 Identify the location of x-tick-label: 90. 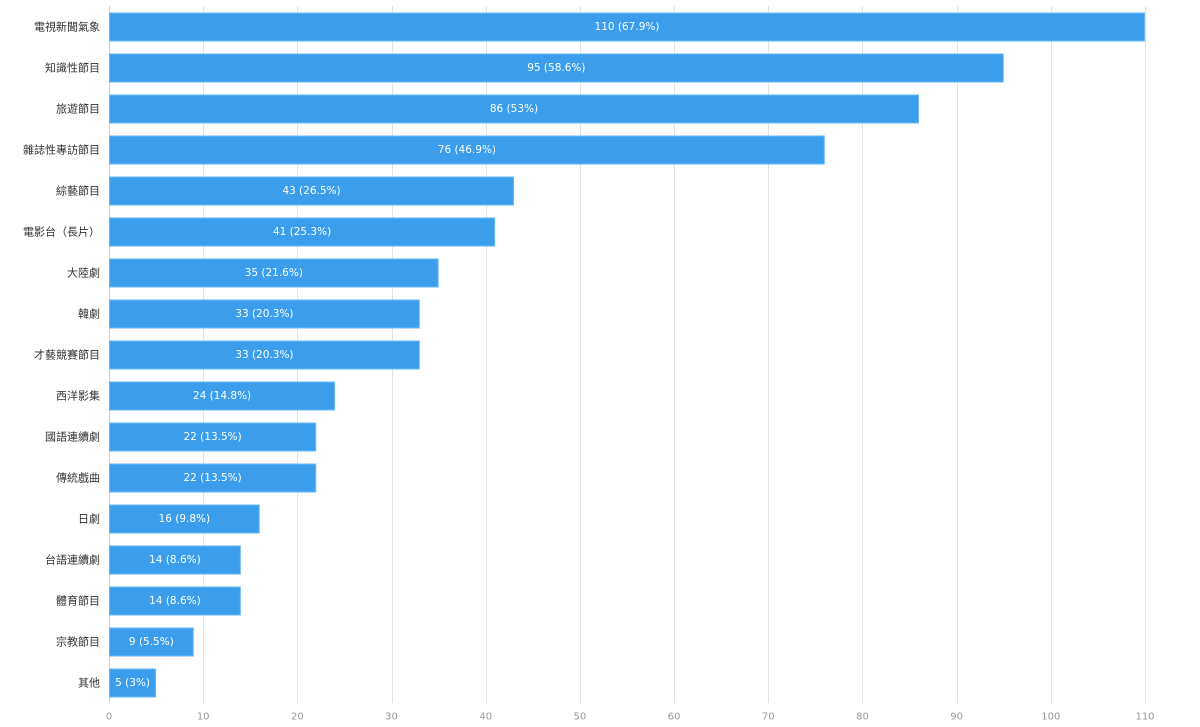
(956, 717).